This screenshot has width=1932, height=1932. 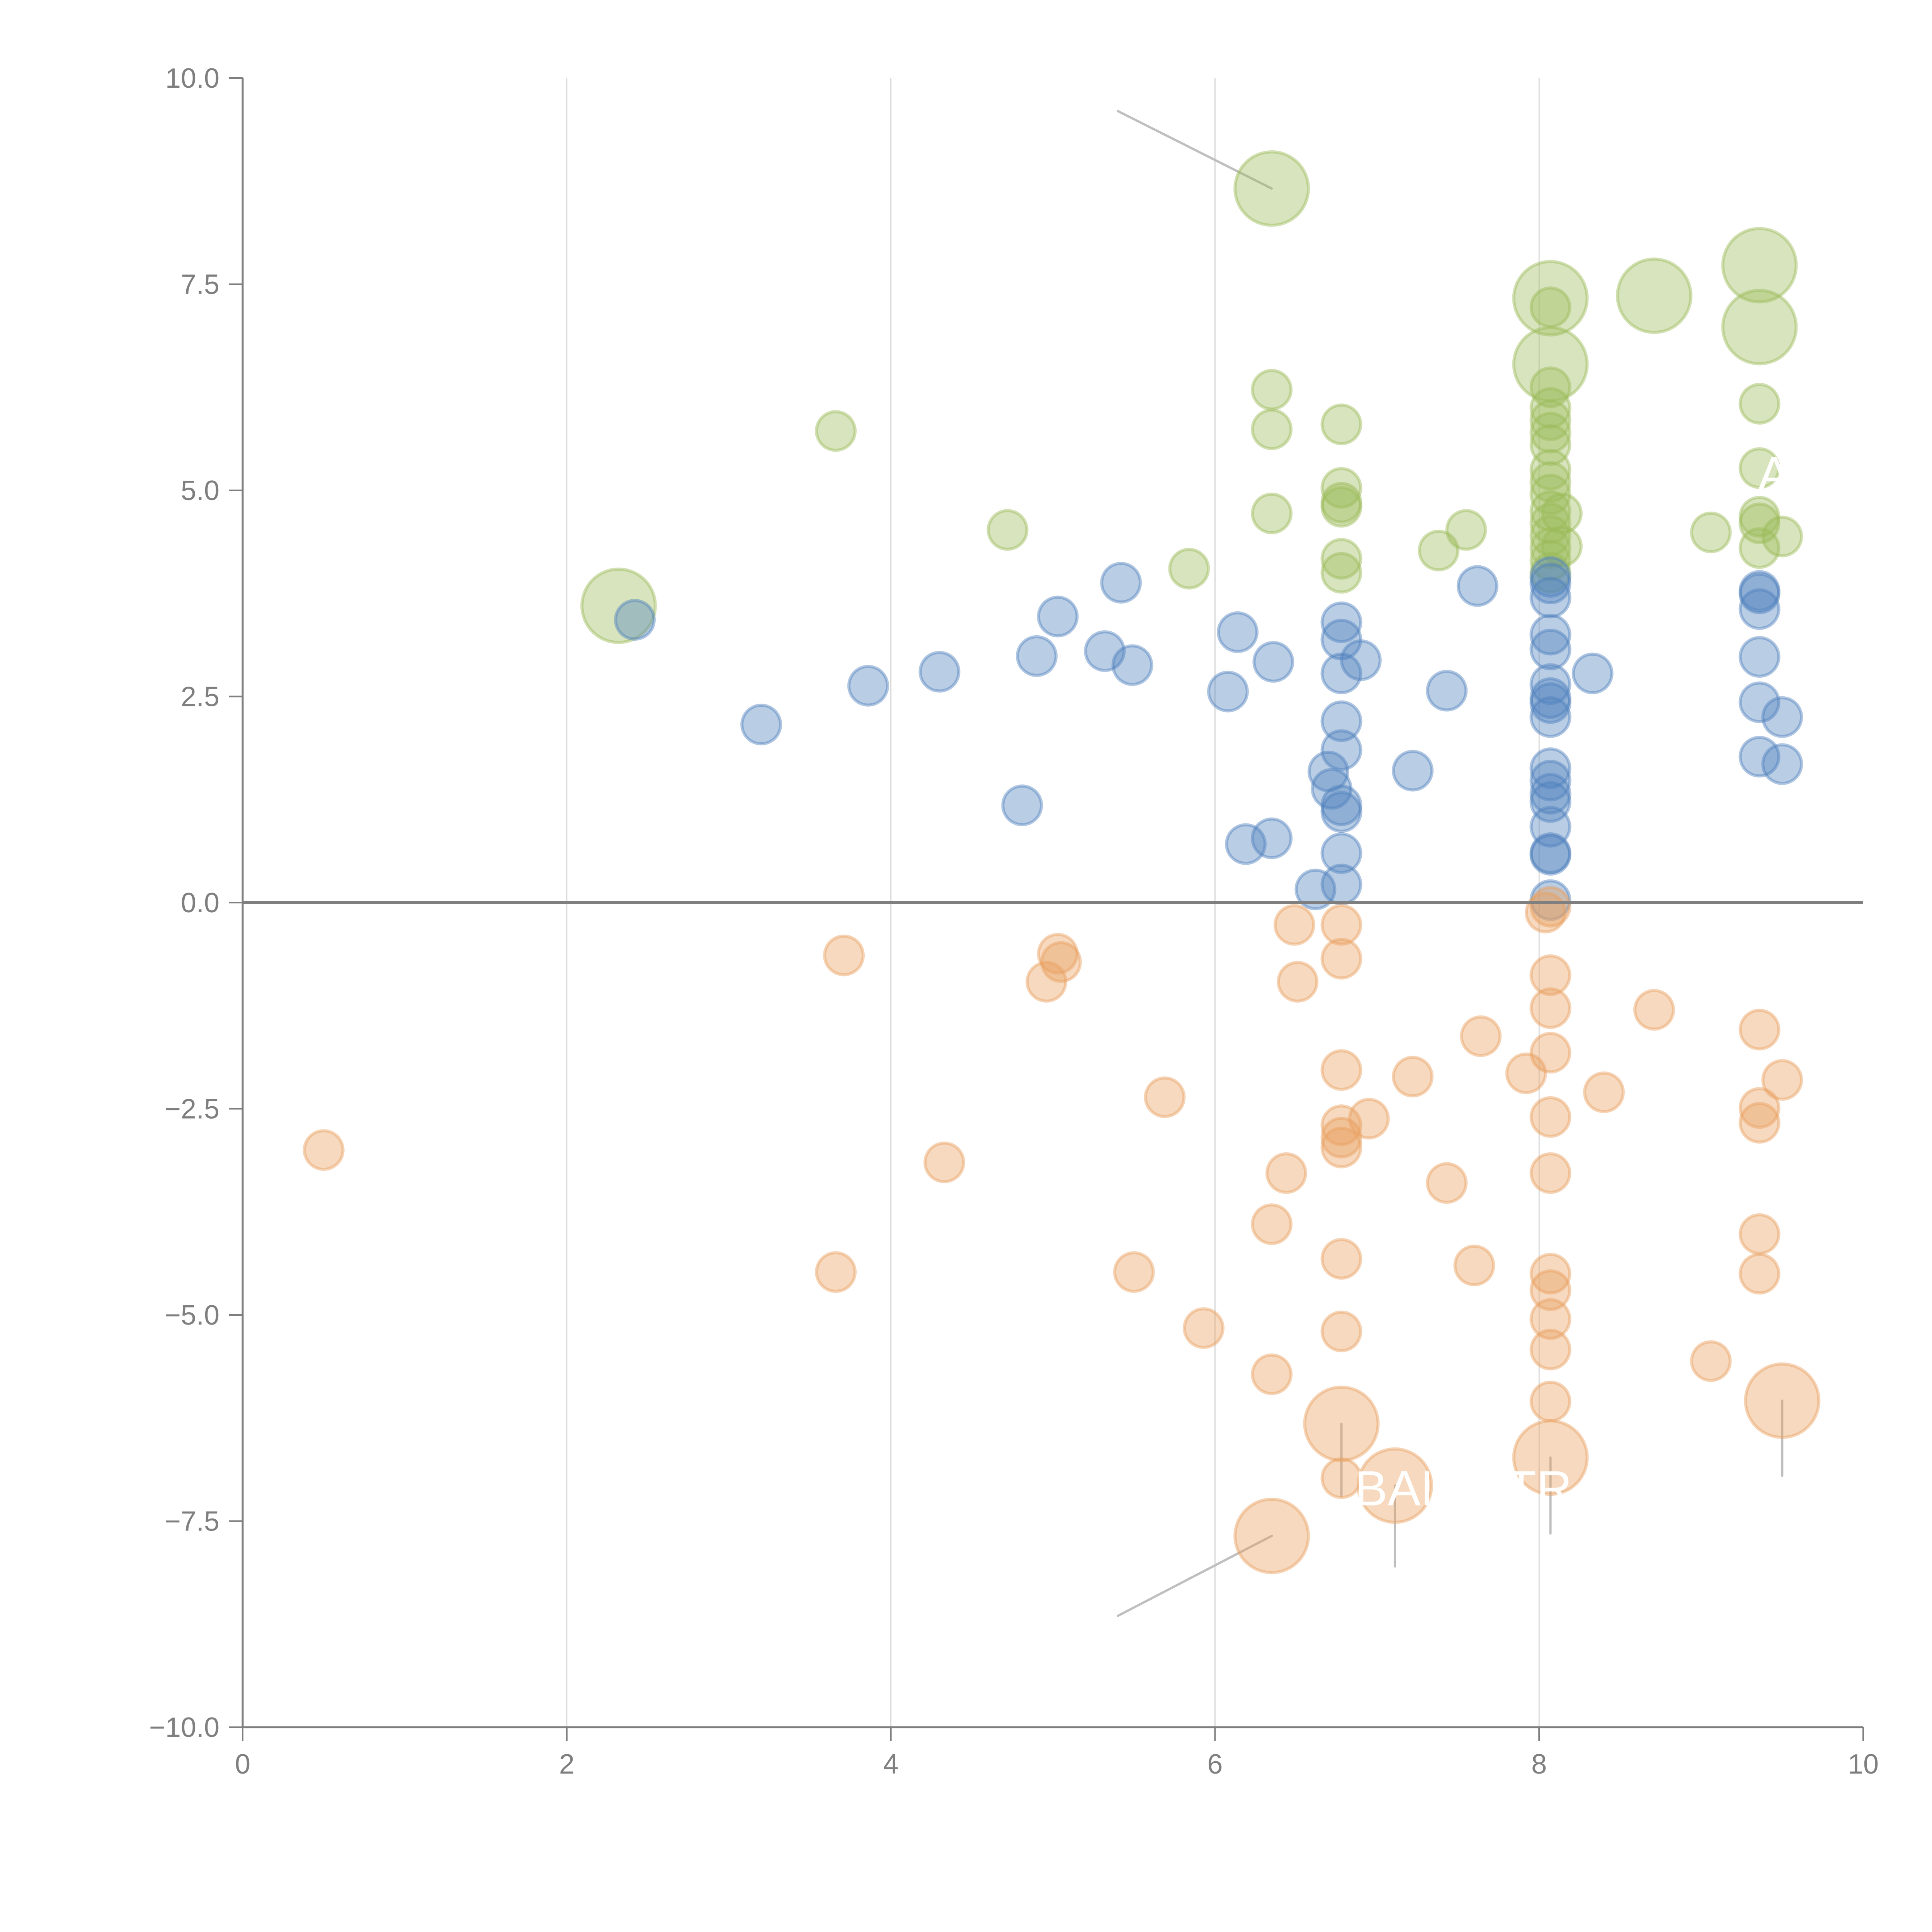 I want to click on annotation-label: BAL, so click(x=1402, y=1489).